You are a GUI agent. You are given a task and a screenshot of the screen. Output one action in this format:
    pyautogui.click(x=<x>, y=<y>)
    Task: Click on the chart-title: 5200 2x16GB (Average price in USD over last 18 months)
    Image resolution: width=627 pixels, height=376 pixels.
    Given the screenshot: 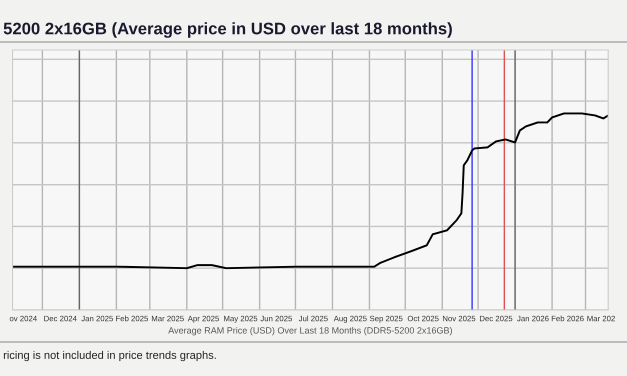 What is the action you would take?
    pyautogui.click(x=228, y=30)
    